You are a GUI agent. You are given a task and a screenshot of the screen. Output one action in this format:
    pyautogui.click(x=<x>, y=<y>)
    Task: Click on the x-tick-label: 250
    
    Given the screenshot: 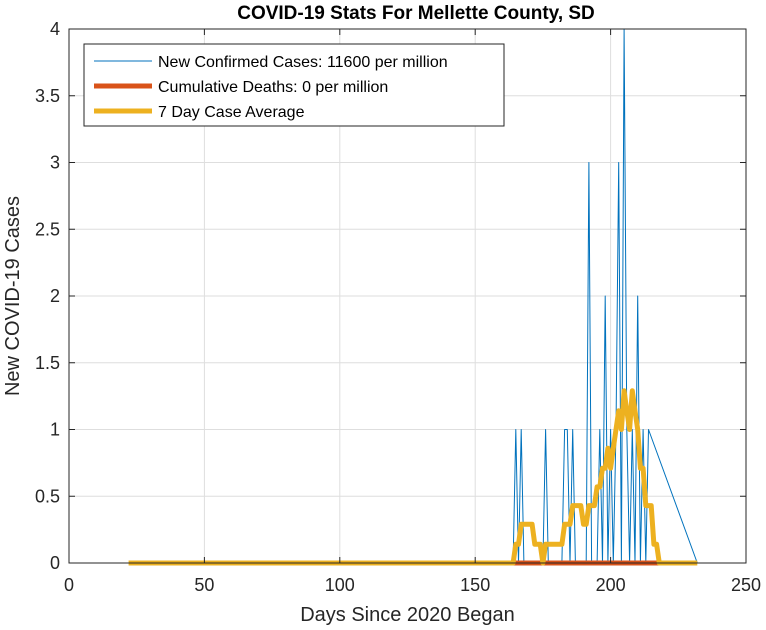 What is the action you would take?
    pyautogui.click(x=746, y=585)
    